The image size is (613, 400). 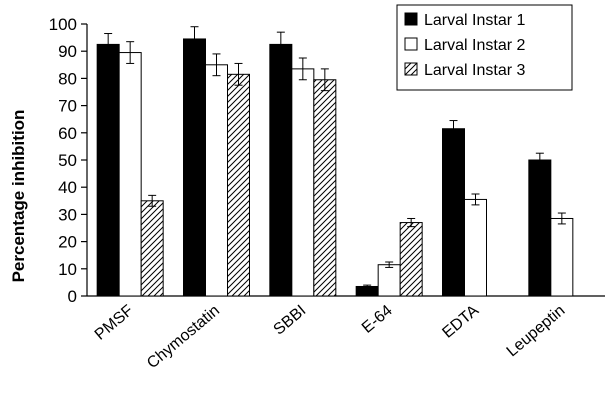 I want to click on y-tick-label: 70, so click(x=67, y=106).